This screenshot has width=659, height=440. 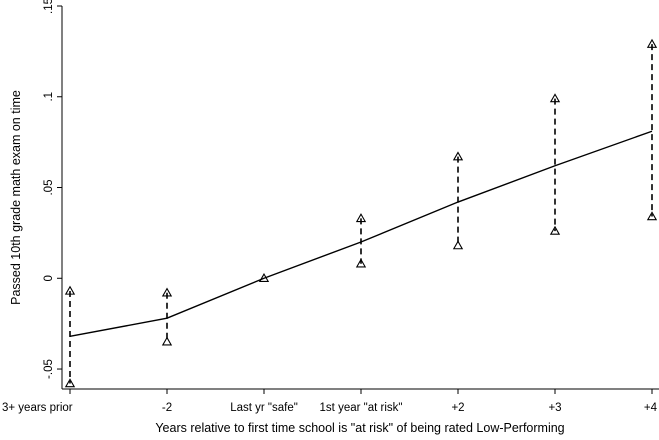 What do you see at coordinates (264, 408) in the screenshot?
I see `x-tick-label: Last yr "safe"` at bounding box center [264, 408].